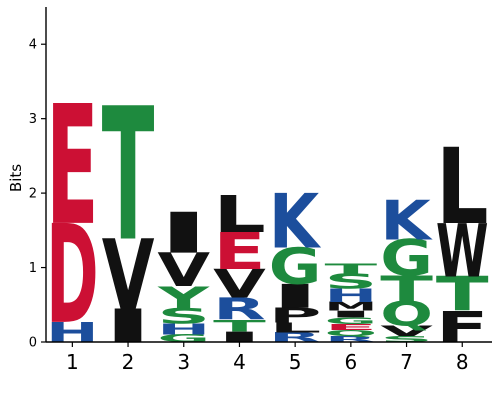 This screenshot has width=500, height=400. Describe the element at coordinates (183, 362) in the screenshot. I see `x-tick-label: 3` at that location.